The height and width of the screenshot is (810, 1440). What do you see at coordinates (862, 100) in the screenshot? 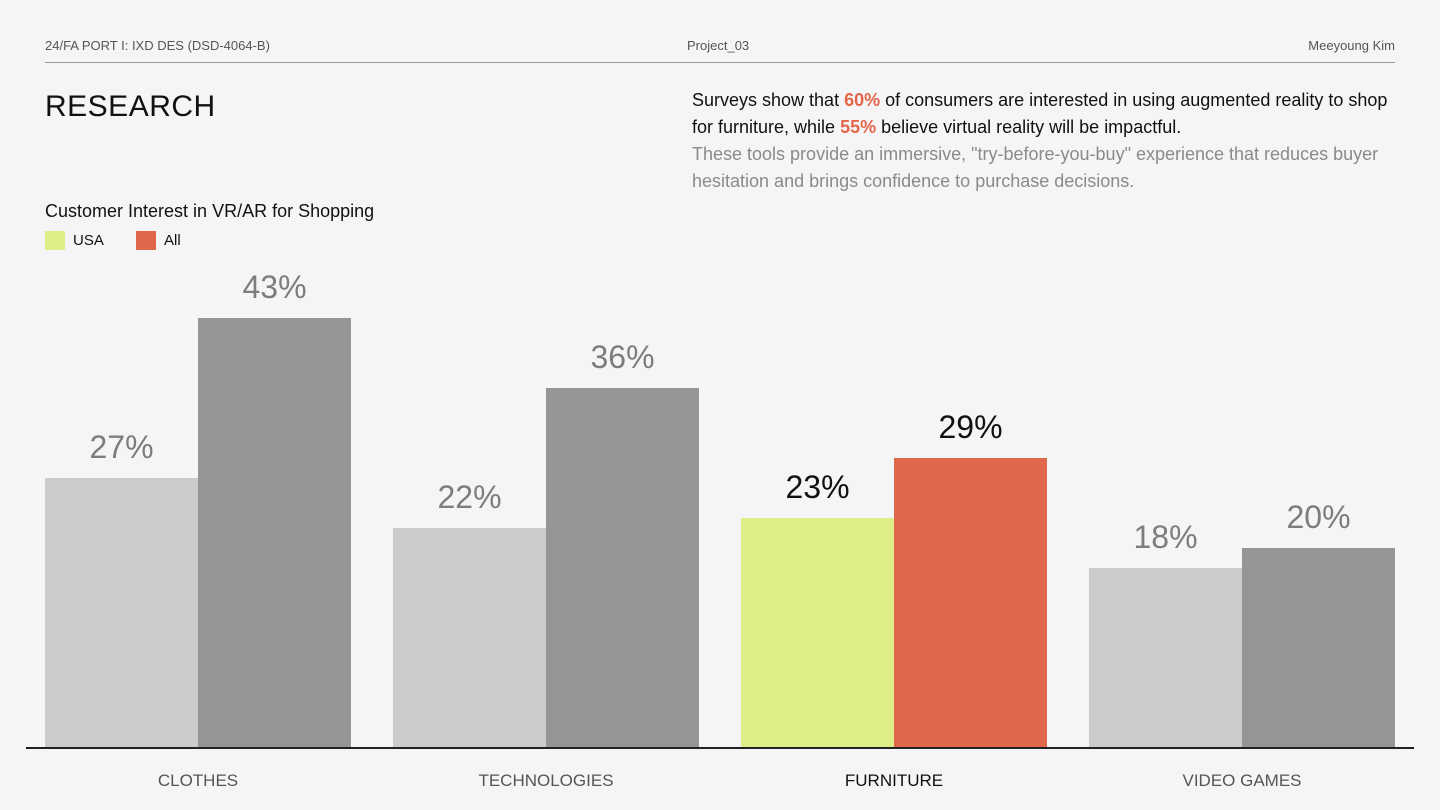
I see `stat-ar-furniture: 60%` at bounding box center [862, 100].